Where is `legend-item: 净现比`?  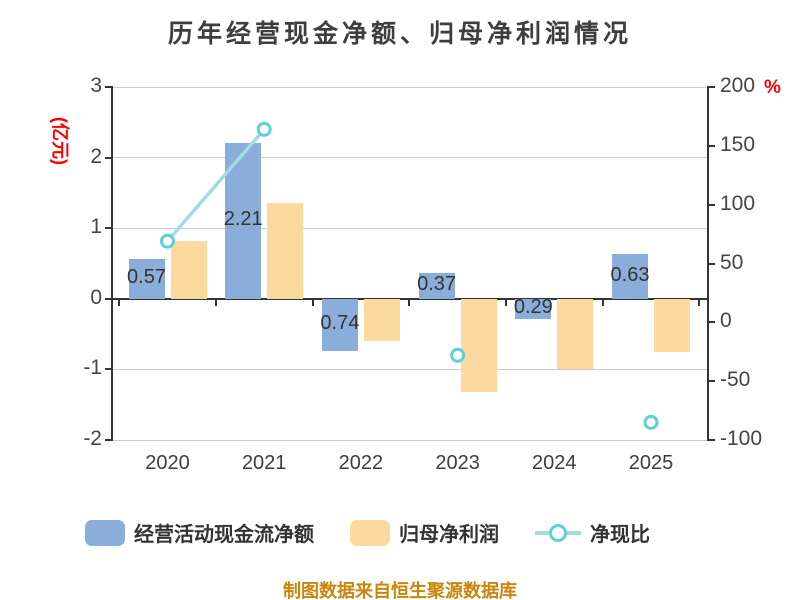 legend-item: 净现比 is located at coordinates (592, 532).